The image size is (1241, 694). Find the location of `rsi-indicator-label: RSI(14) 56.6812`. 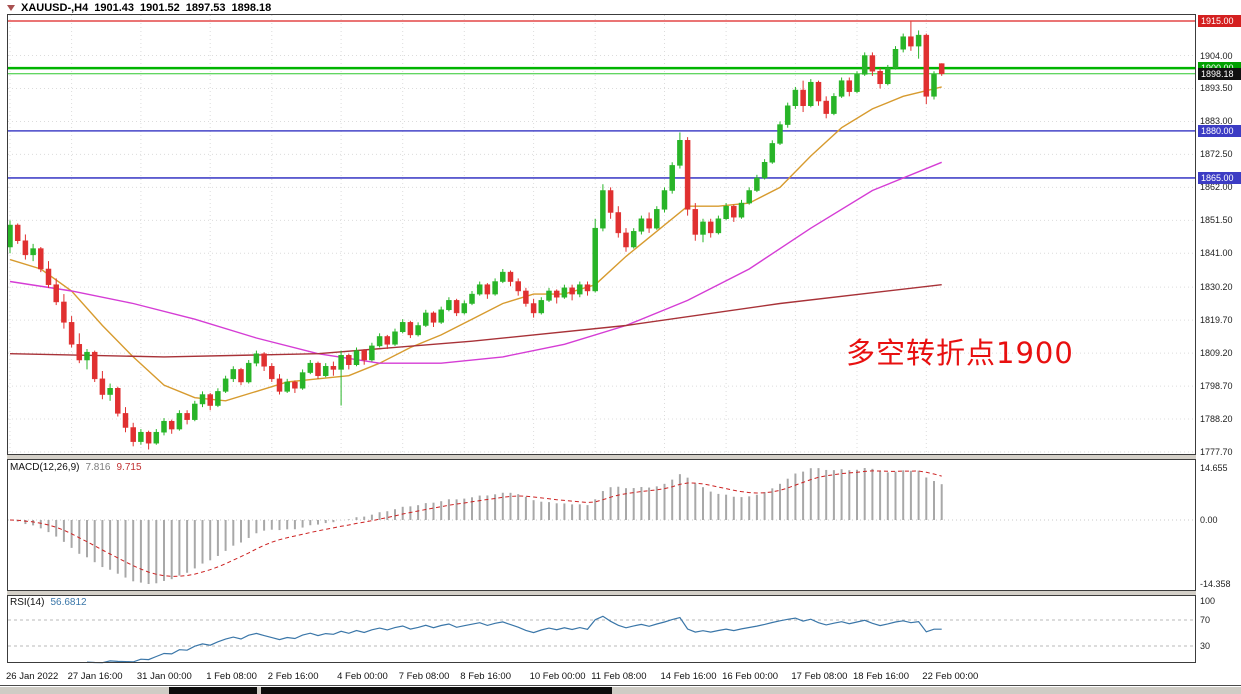

rsi-indicator-label: RSI(14) 56.6812 is located at coordinates (48, 602).